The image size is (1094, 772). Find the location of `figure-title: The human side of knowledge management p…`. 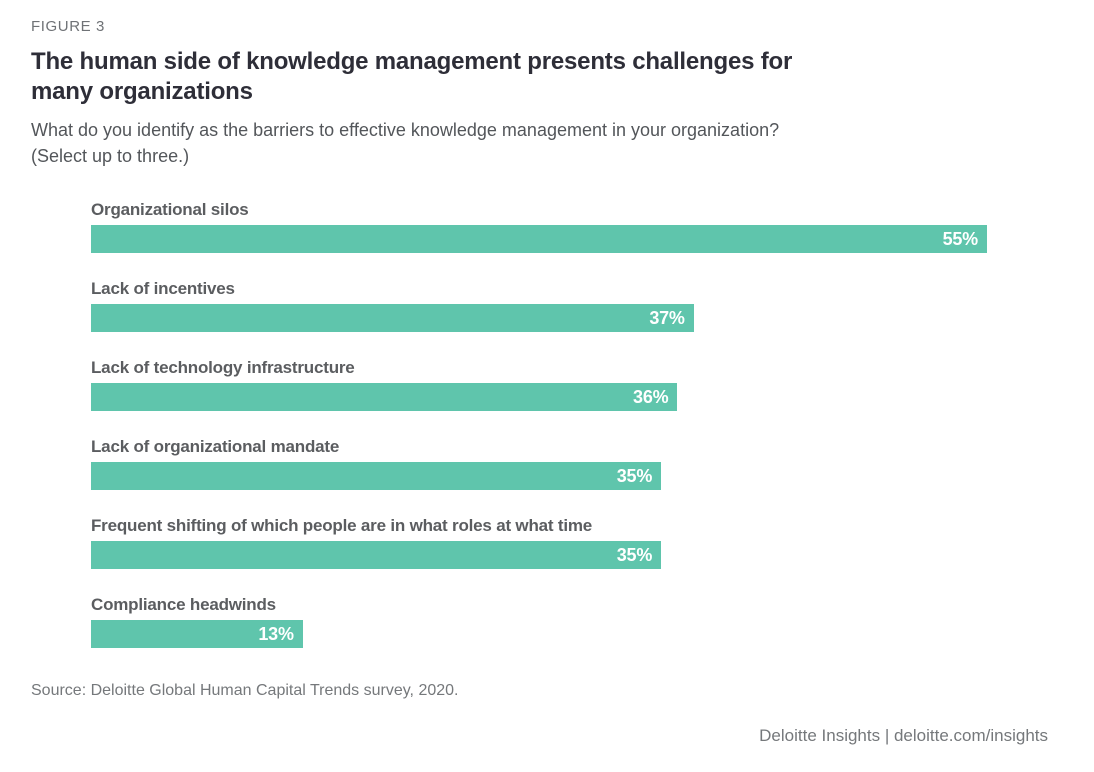

figure-title: The human side of knowledge management p… is located at coordinates (481, 77).